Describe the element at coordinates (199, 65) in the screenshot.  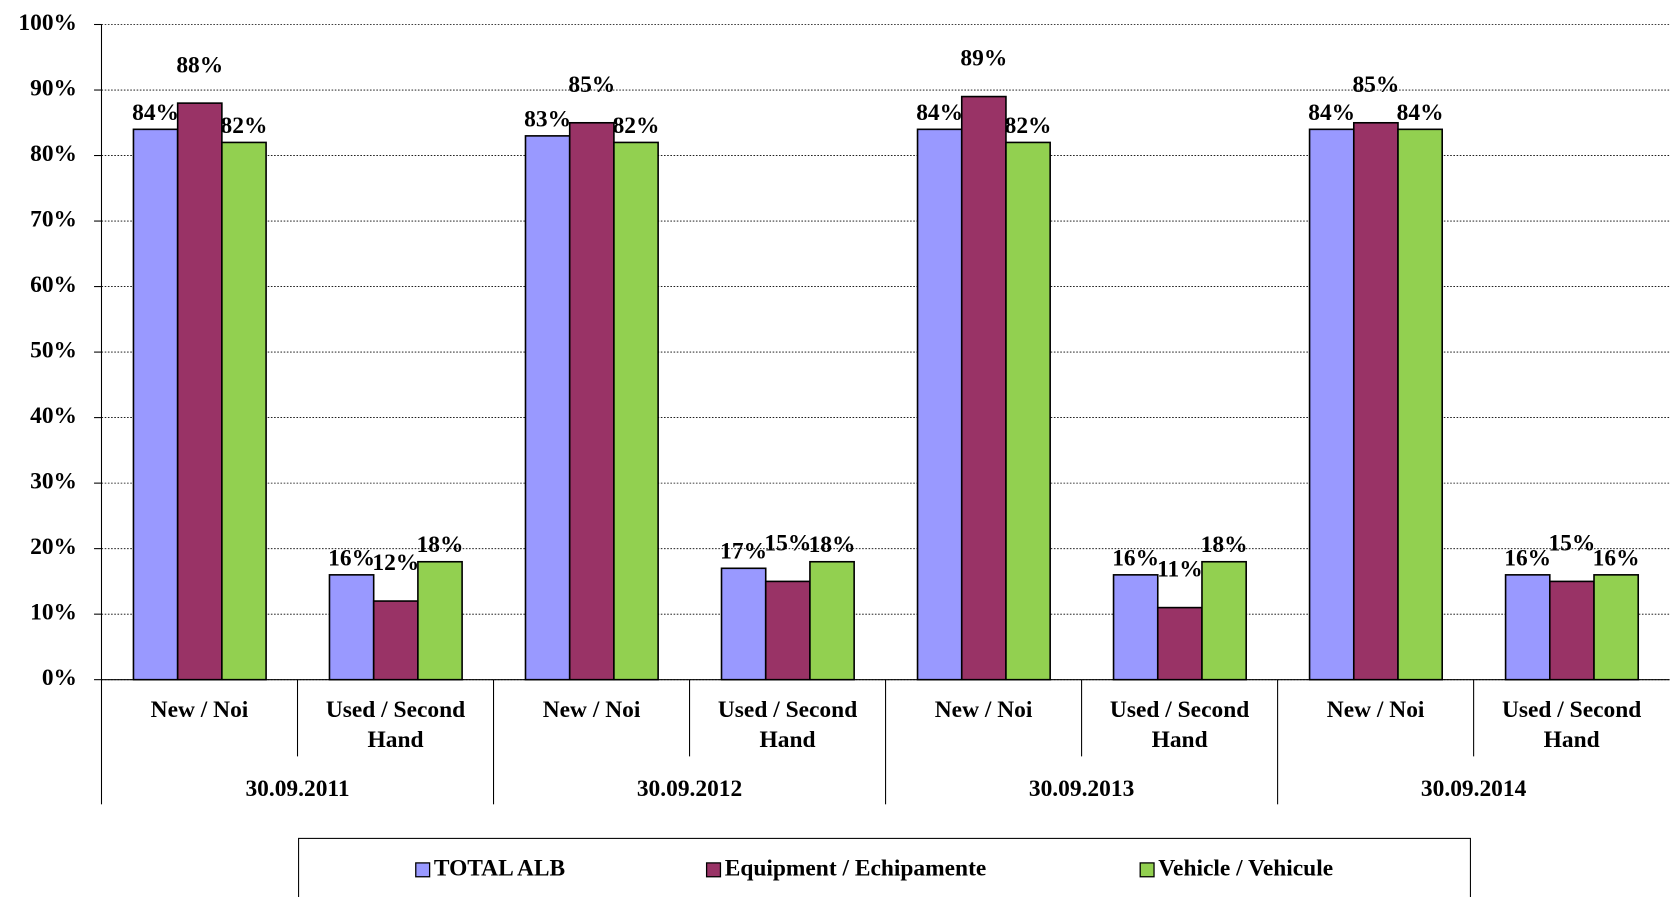
I see `data-label: 88%` at that location.